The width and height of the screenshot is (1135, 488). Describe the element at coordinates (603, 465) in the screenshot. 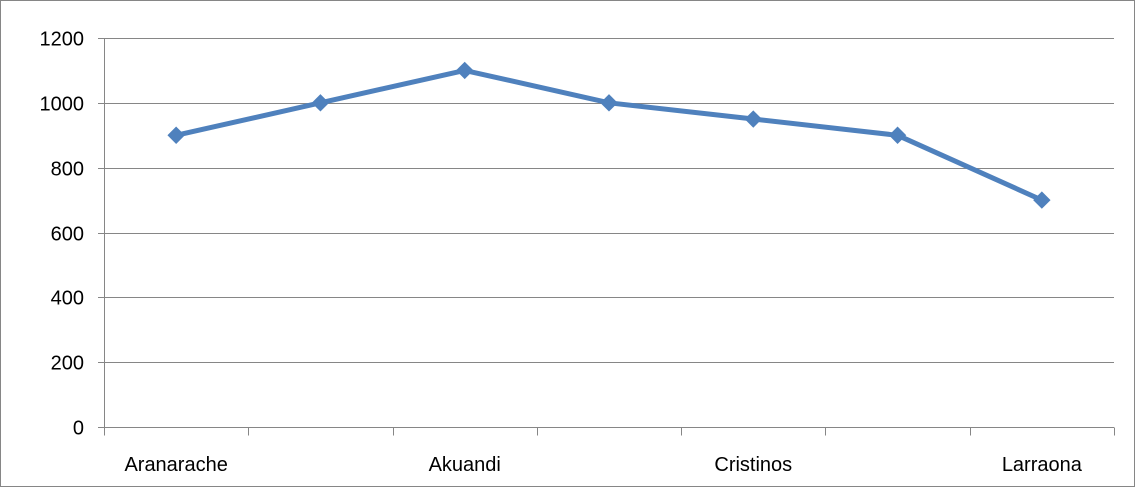

I see `x-axis-tick-labels: Aranarache Akuandi Cristinos Larraona` at that location.